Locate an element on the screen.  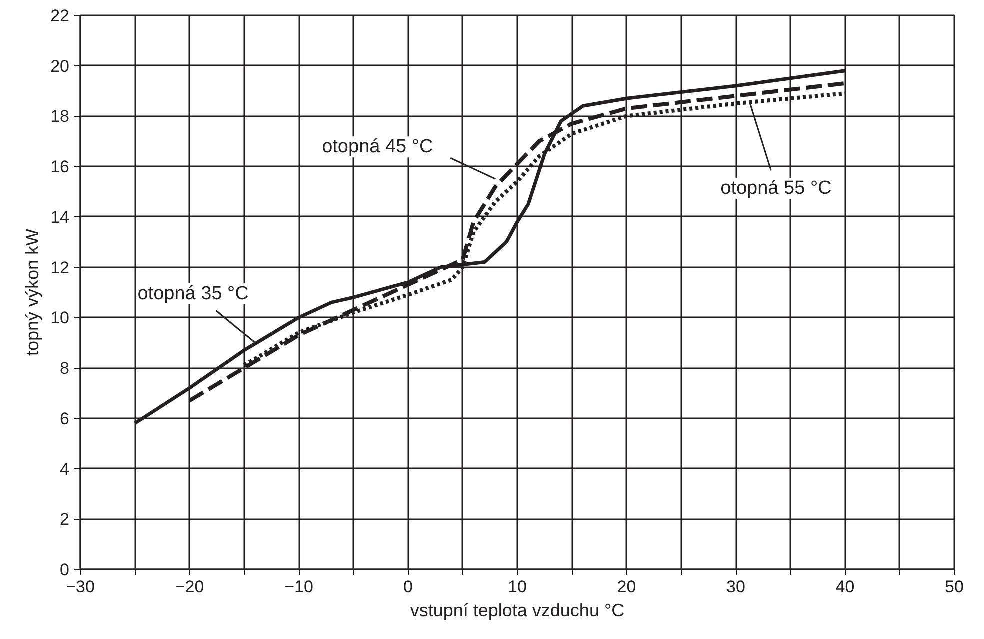
x-tick-label: −10 is located at coordinates (299, 587).